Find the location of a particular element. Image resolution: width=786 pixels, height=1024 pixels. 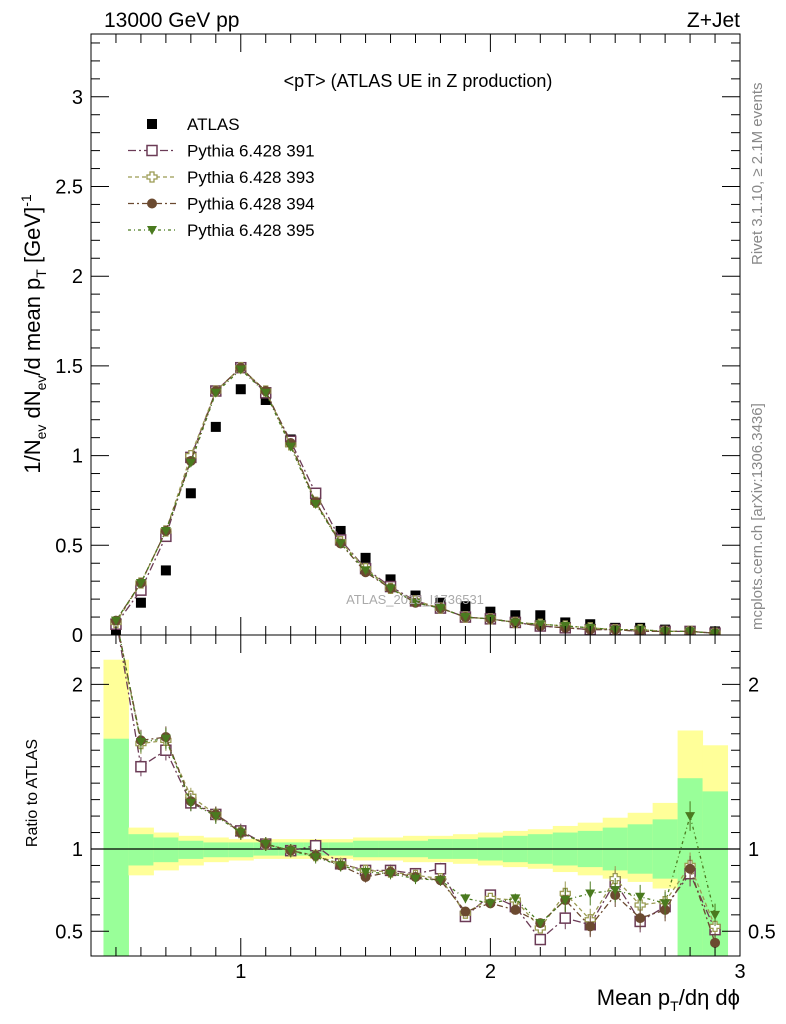

main-y-axis-label: 1/Nev dNev/d mean pT [GeV]-1 is located at coordinates (33, 334).